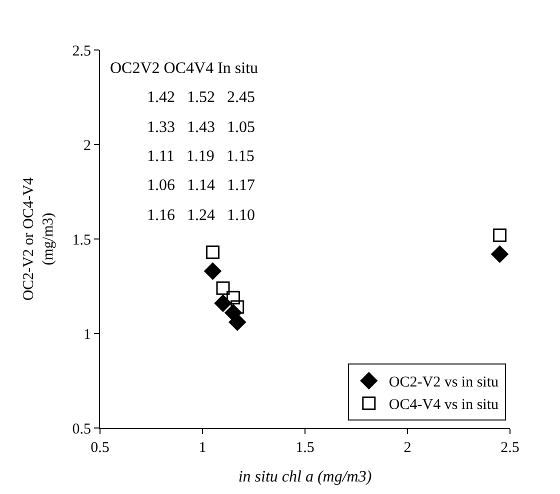 This screenshot has height=494, width=560. Describe the element at coordinates (87, 146) in the screenshot. I see `y-tick-label: 2` at that location.